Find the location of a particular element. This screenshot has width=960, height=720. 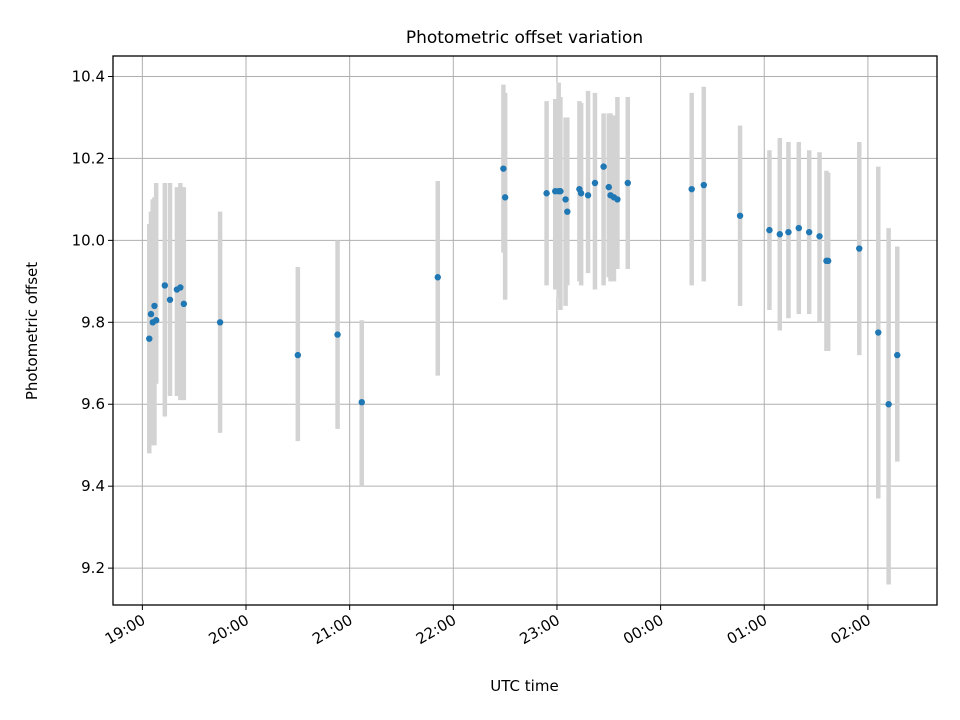

x-tick-label: 21:00 is located at coordinates (332, 629).